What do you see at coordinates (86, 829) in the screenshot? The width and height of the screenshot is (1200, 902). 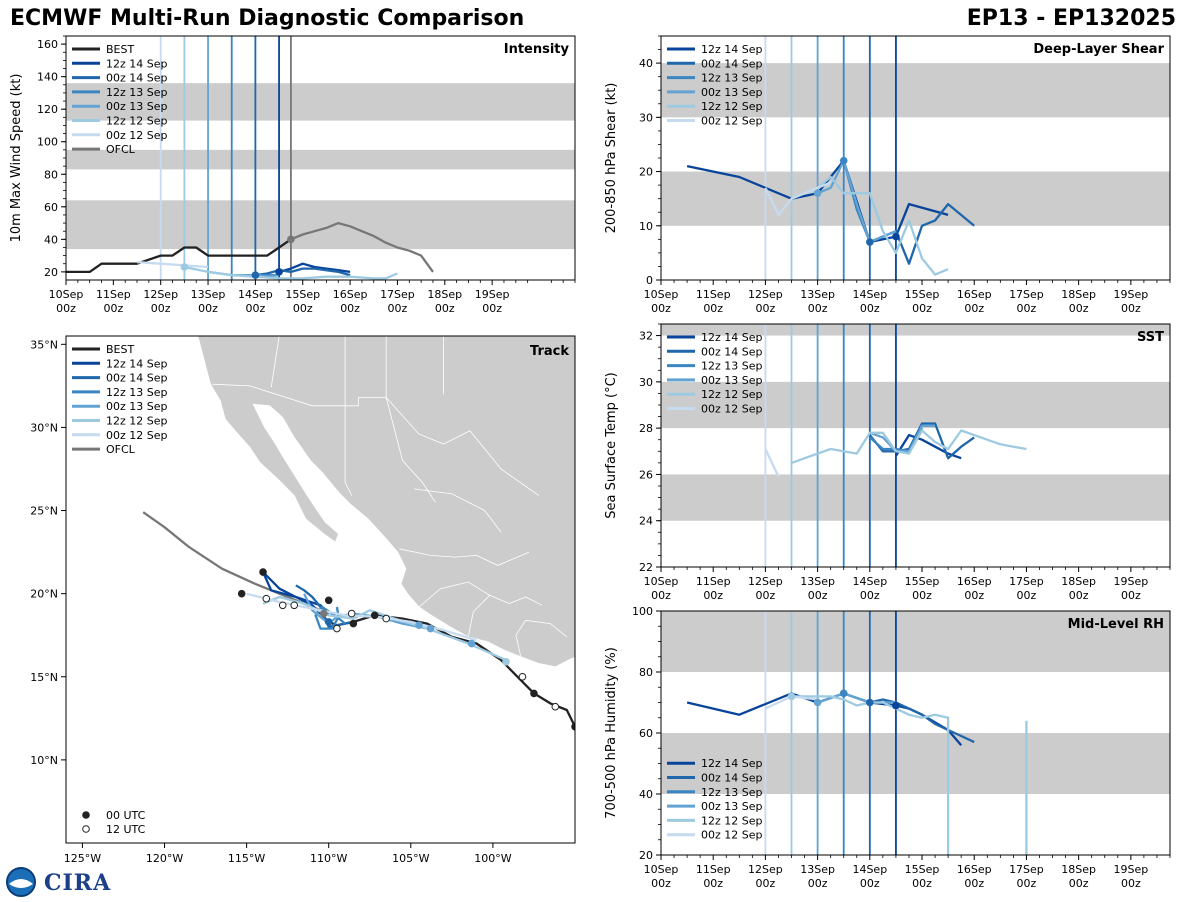 I see `legend-marker-12utc` at bounding box center [86, 829].